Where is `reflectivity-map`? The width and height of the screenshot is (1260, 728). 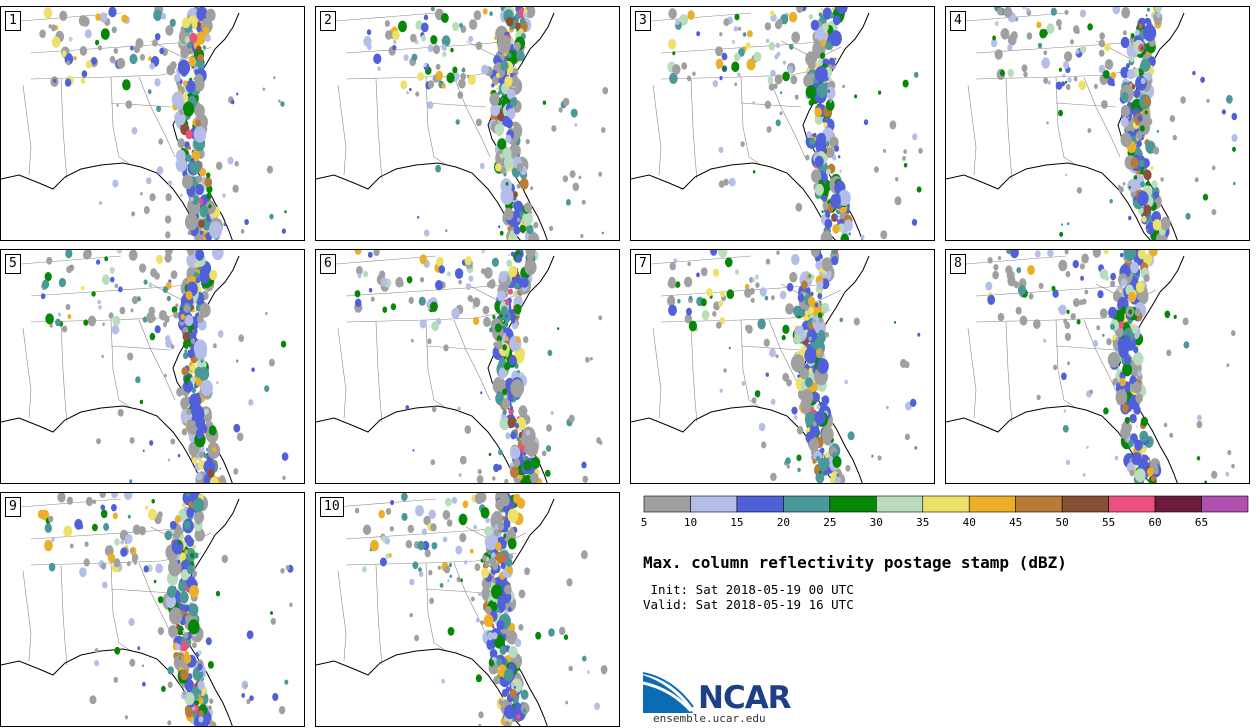
reflectivity-map is located at coordinates (462, 123).